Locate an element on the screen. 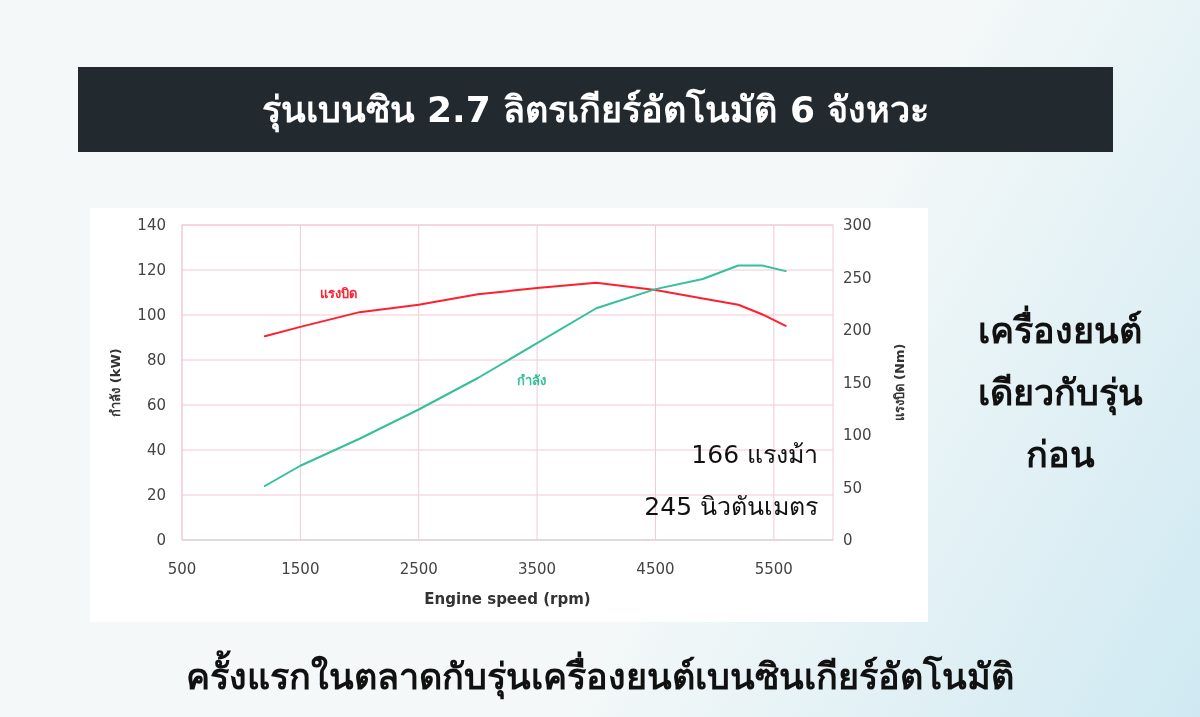 The width and height of the screenshot is (1200, 717). y-tick-label: 140 is located at coordinates (151, 225).